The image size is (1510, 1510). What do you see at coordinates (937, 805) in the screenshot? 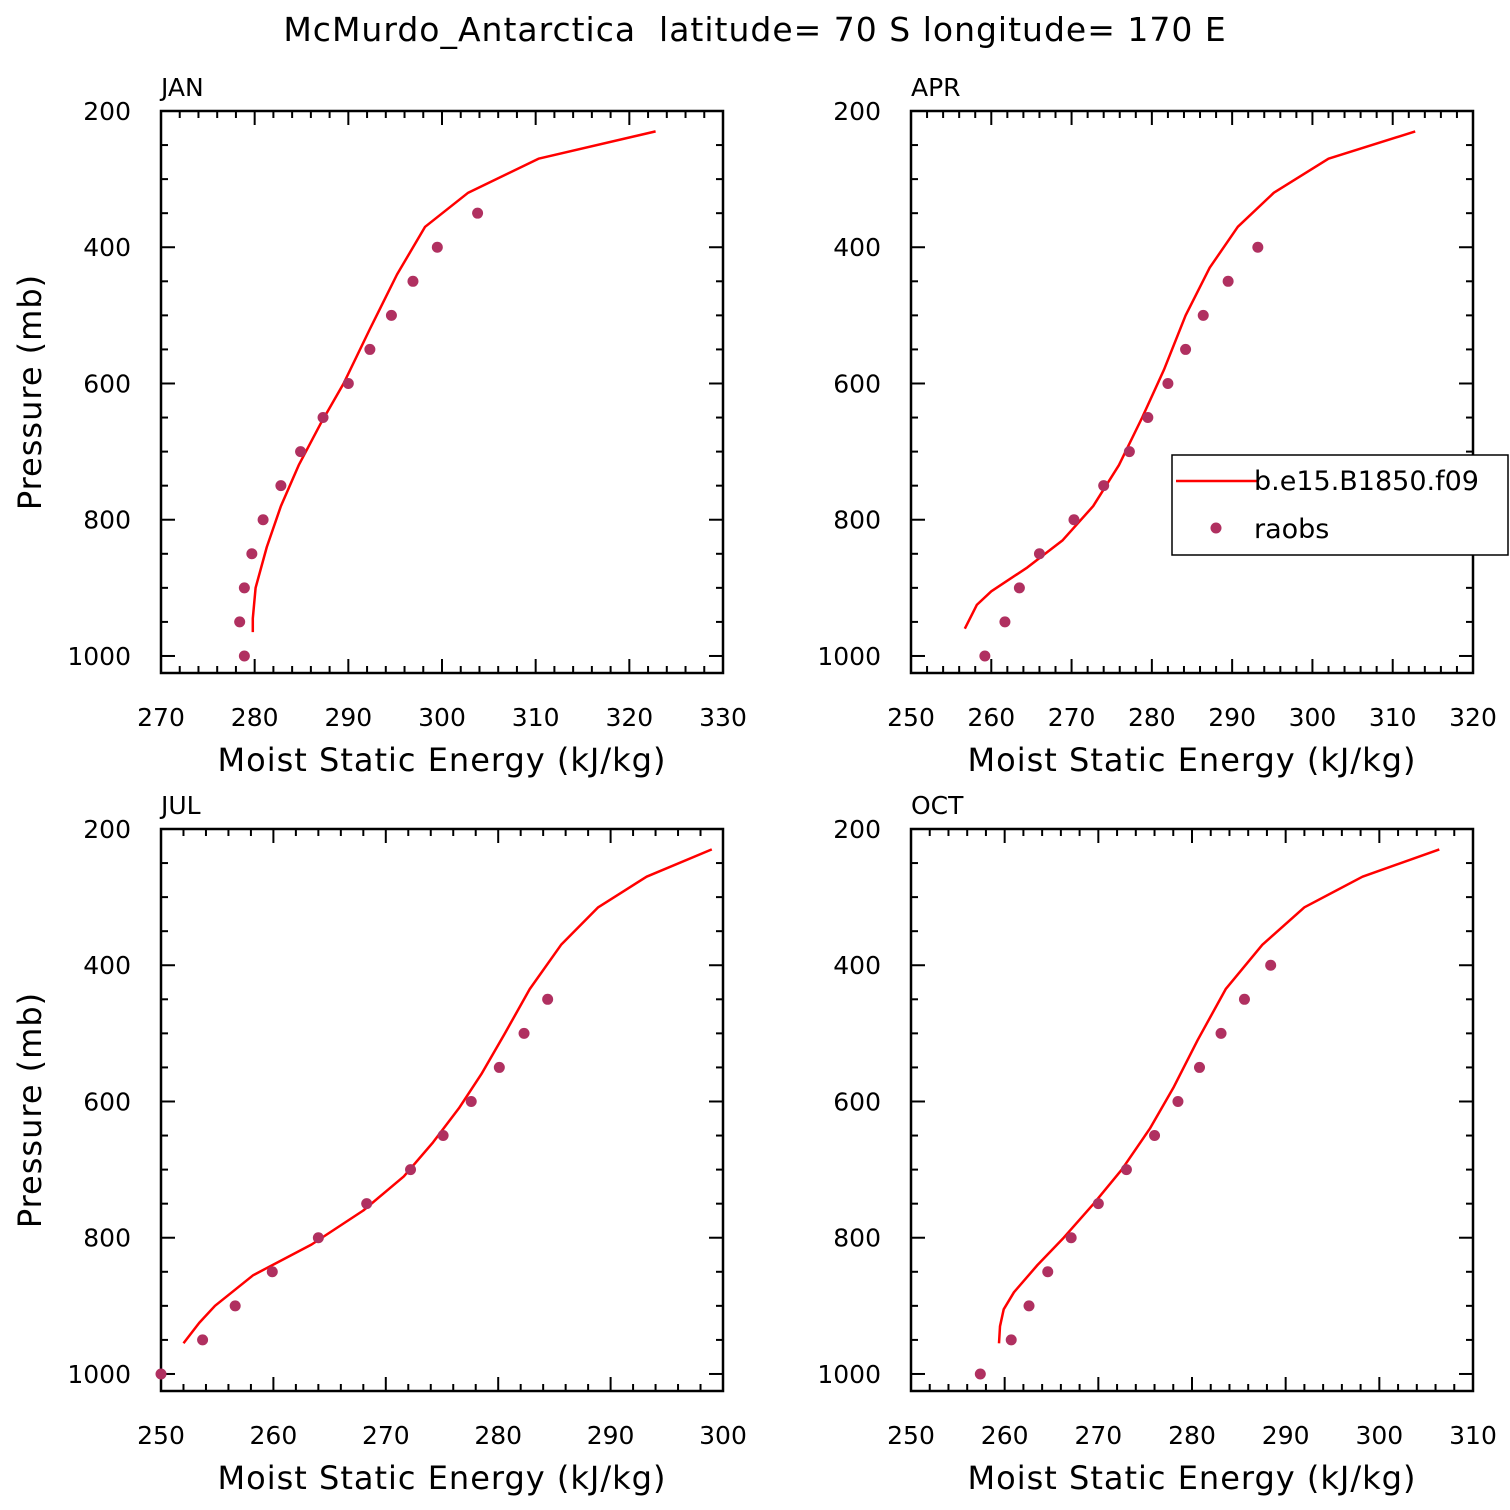
I see `panel-label: OCT` at bounding box center [937, 805].